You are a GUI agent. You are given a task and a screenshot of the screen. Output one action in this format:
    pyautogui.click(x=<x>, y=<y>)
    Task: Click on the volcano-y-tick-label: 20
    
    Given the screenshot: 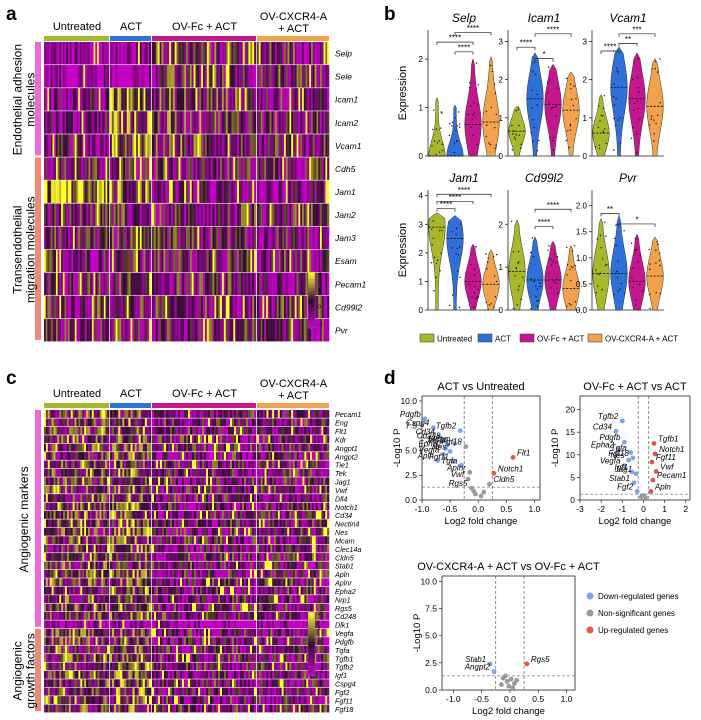 What is the action you would take?
    pyautogui.click(x=571, y=410)
    